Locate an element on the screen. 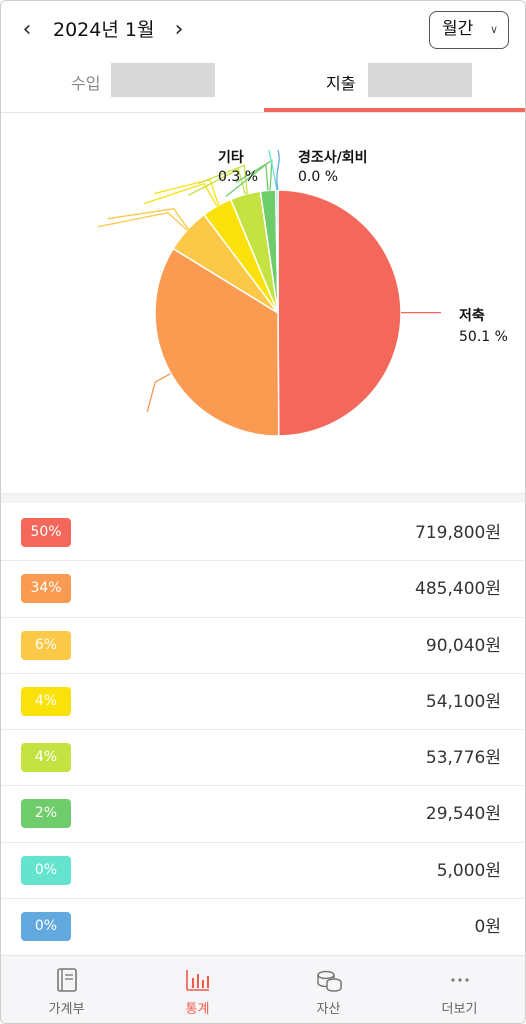  type-tabs: 수입 지출 is located at coordinates (263, 87).